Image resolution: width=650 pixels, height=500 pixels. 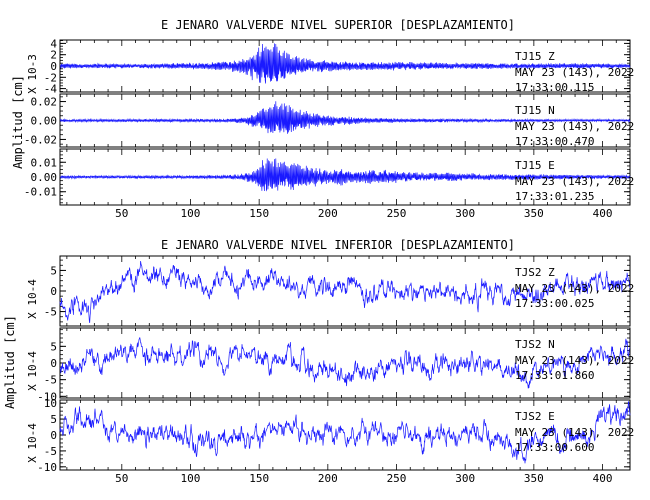 I want to click on c0-xtick-label: 200, so click(x=328, y=213).